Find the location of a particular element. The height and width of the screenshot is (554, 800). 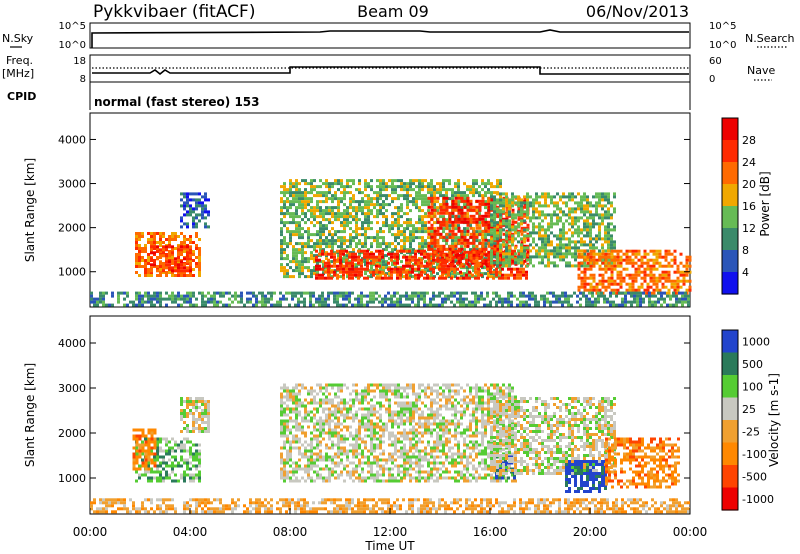

time-tick-label: 04:00 is located at coordinates (190, 532).